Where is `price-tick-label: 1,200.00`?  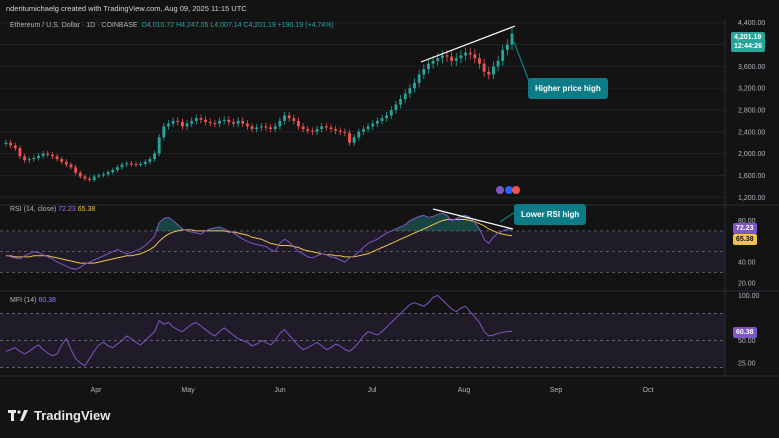 price-tick-label: 1,200.00 is located at coordinates (751, 198).